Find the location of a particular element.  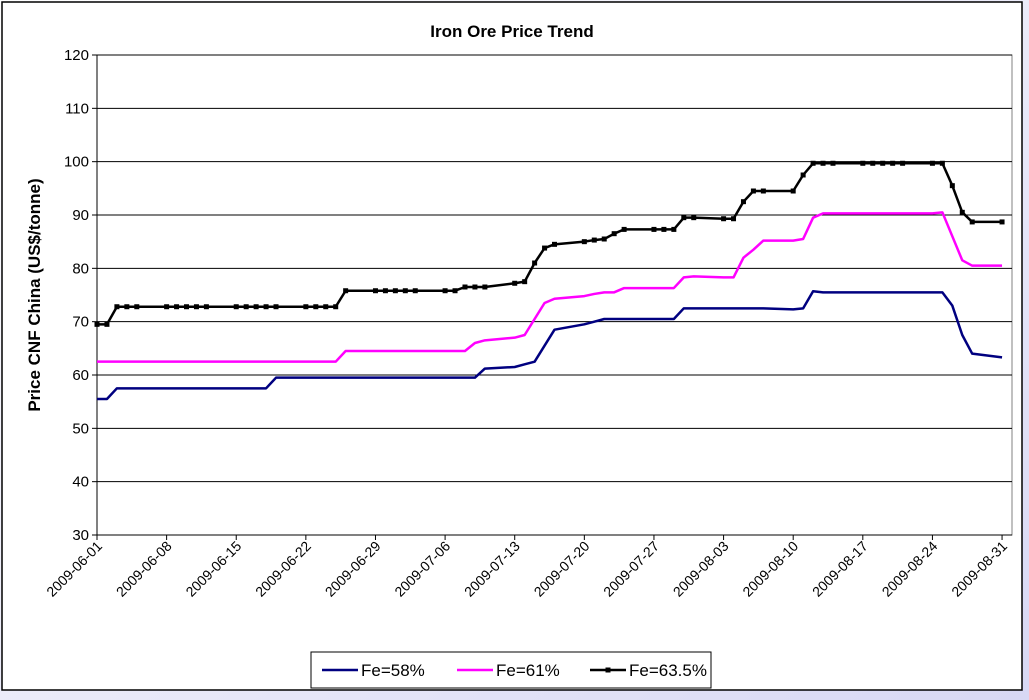

y-tick-label: 30 is located at coordinates (80, 535).